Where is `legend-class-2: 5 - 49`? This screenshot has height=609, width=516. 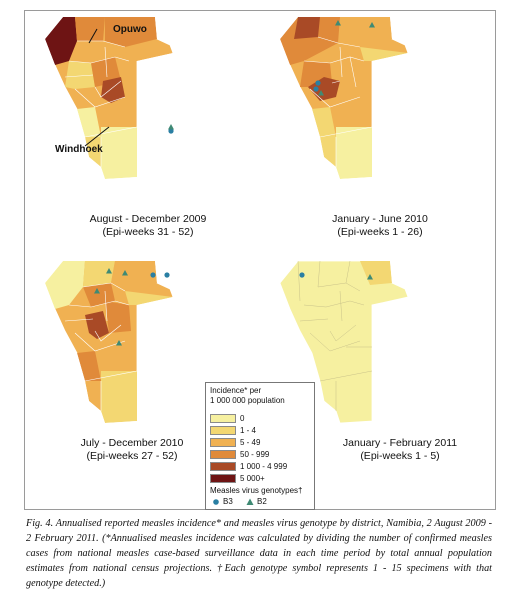 legend-class-2: 5 - 49 is located at coordinates (235, 442).